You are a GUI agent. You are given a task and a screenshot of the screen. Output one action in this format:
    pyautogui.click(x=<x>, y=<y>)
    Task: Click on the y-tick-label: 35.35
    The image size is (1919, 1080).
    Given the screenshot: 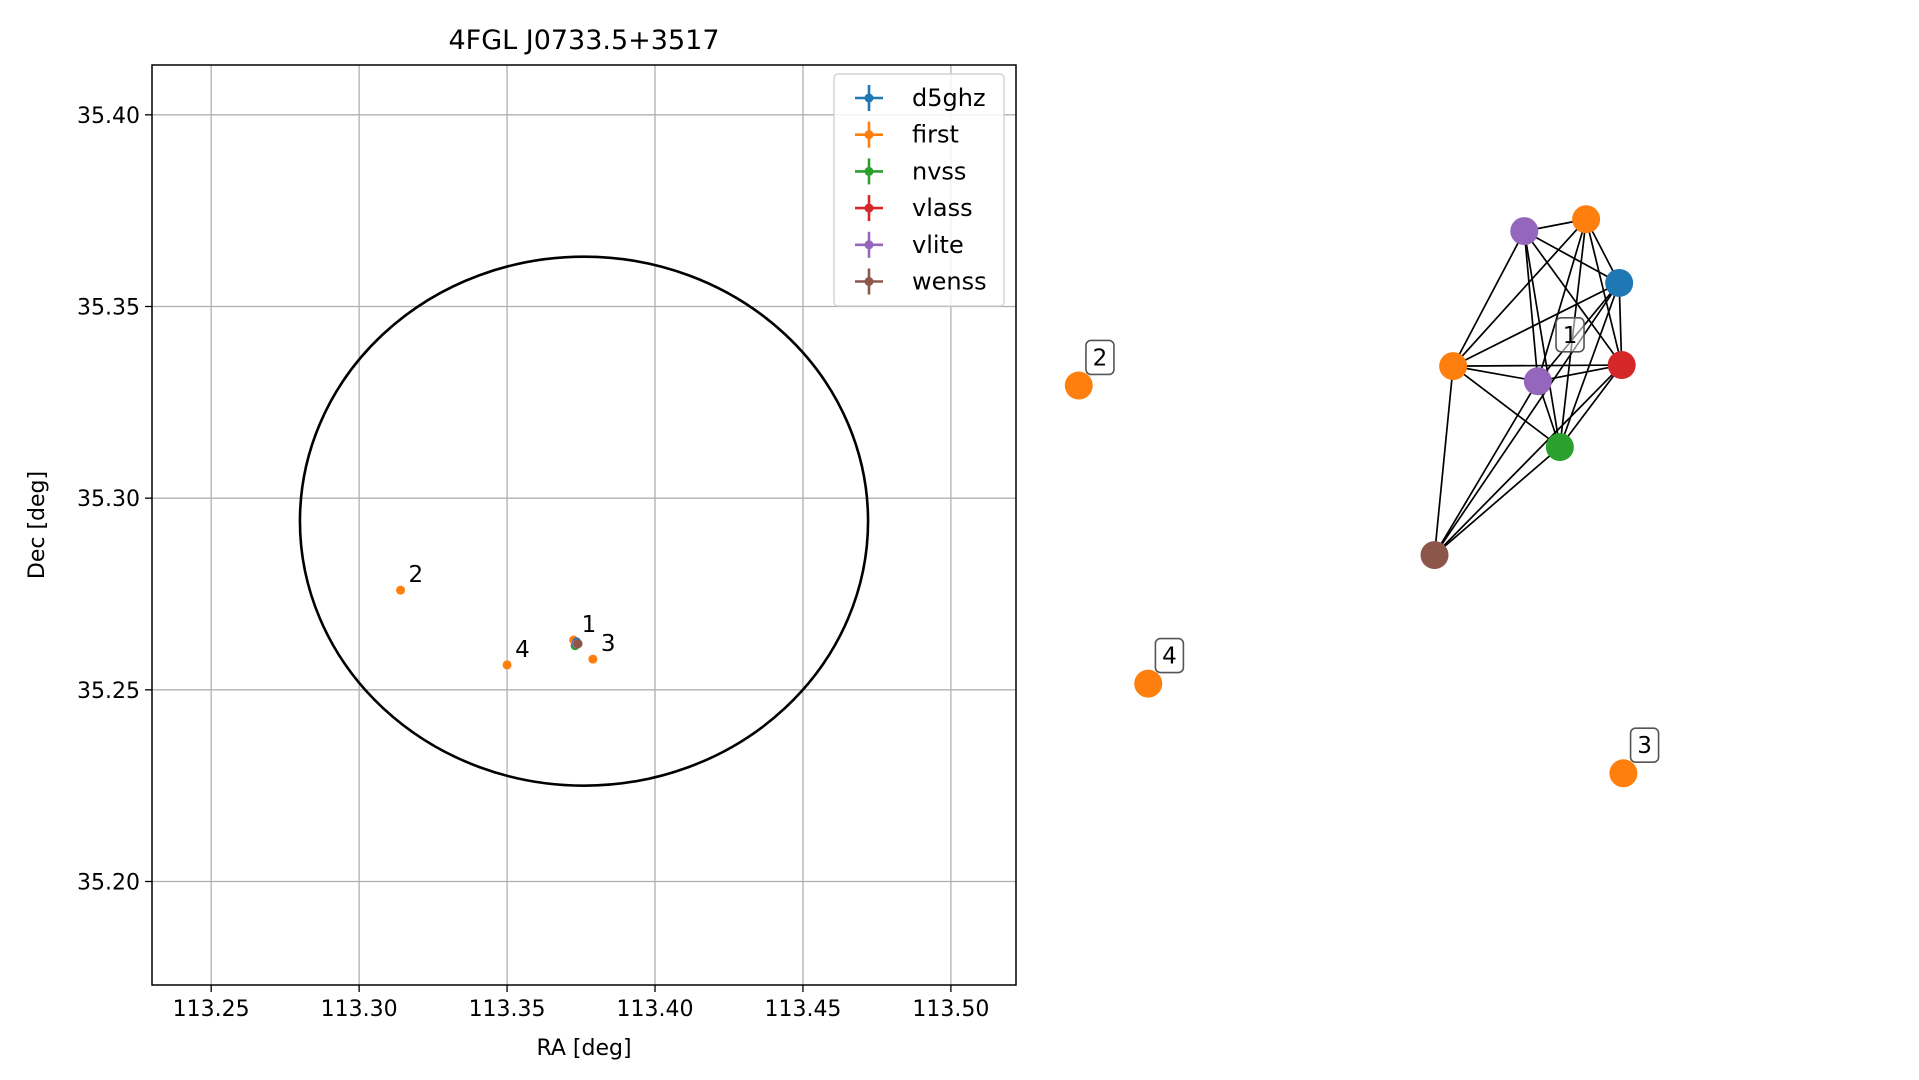 What is the action you would take?
    pyautogui.click(x=108, y=308)
    